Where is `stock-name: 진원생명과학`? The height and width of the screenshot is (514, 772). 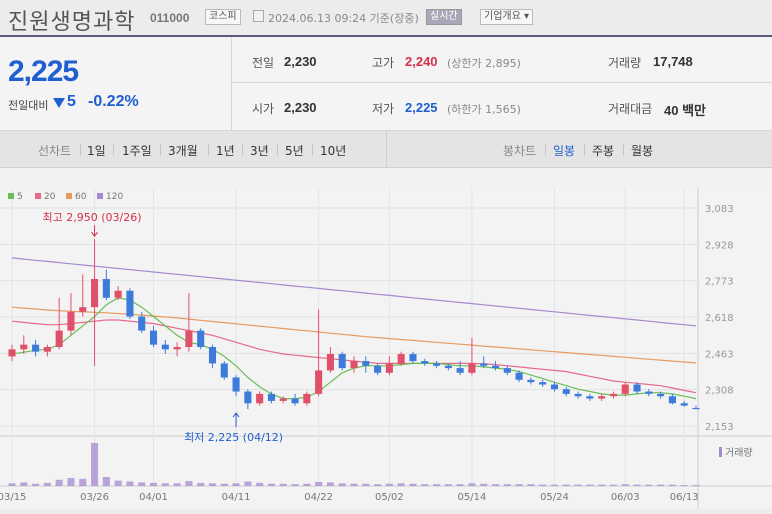
stock-name: 진원생명과학 is located at coordinates (72, 22).